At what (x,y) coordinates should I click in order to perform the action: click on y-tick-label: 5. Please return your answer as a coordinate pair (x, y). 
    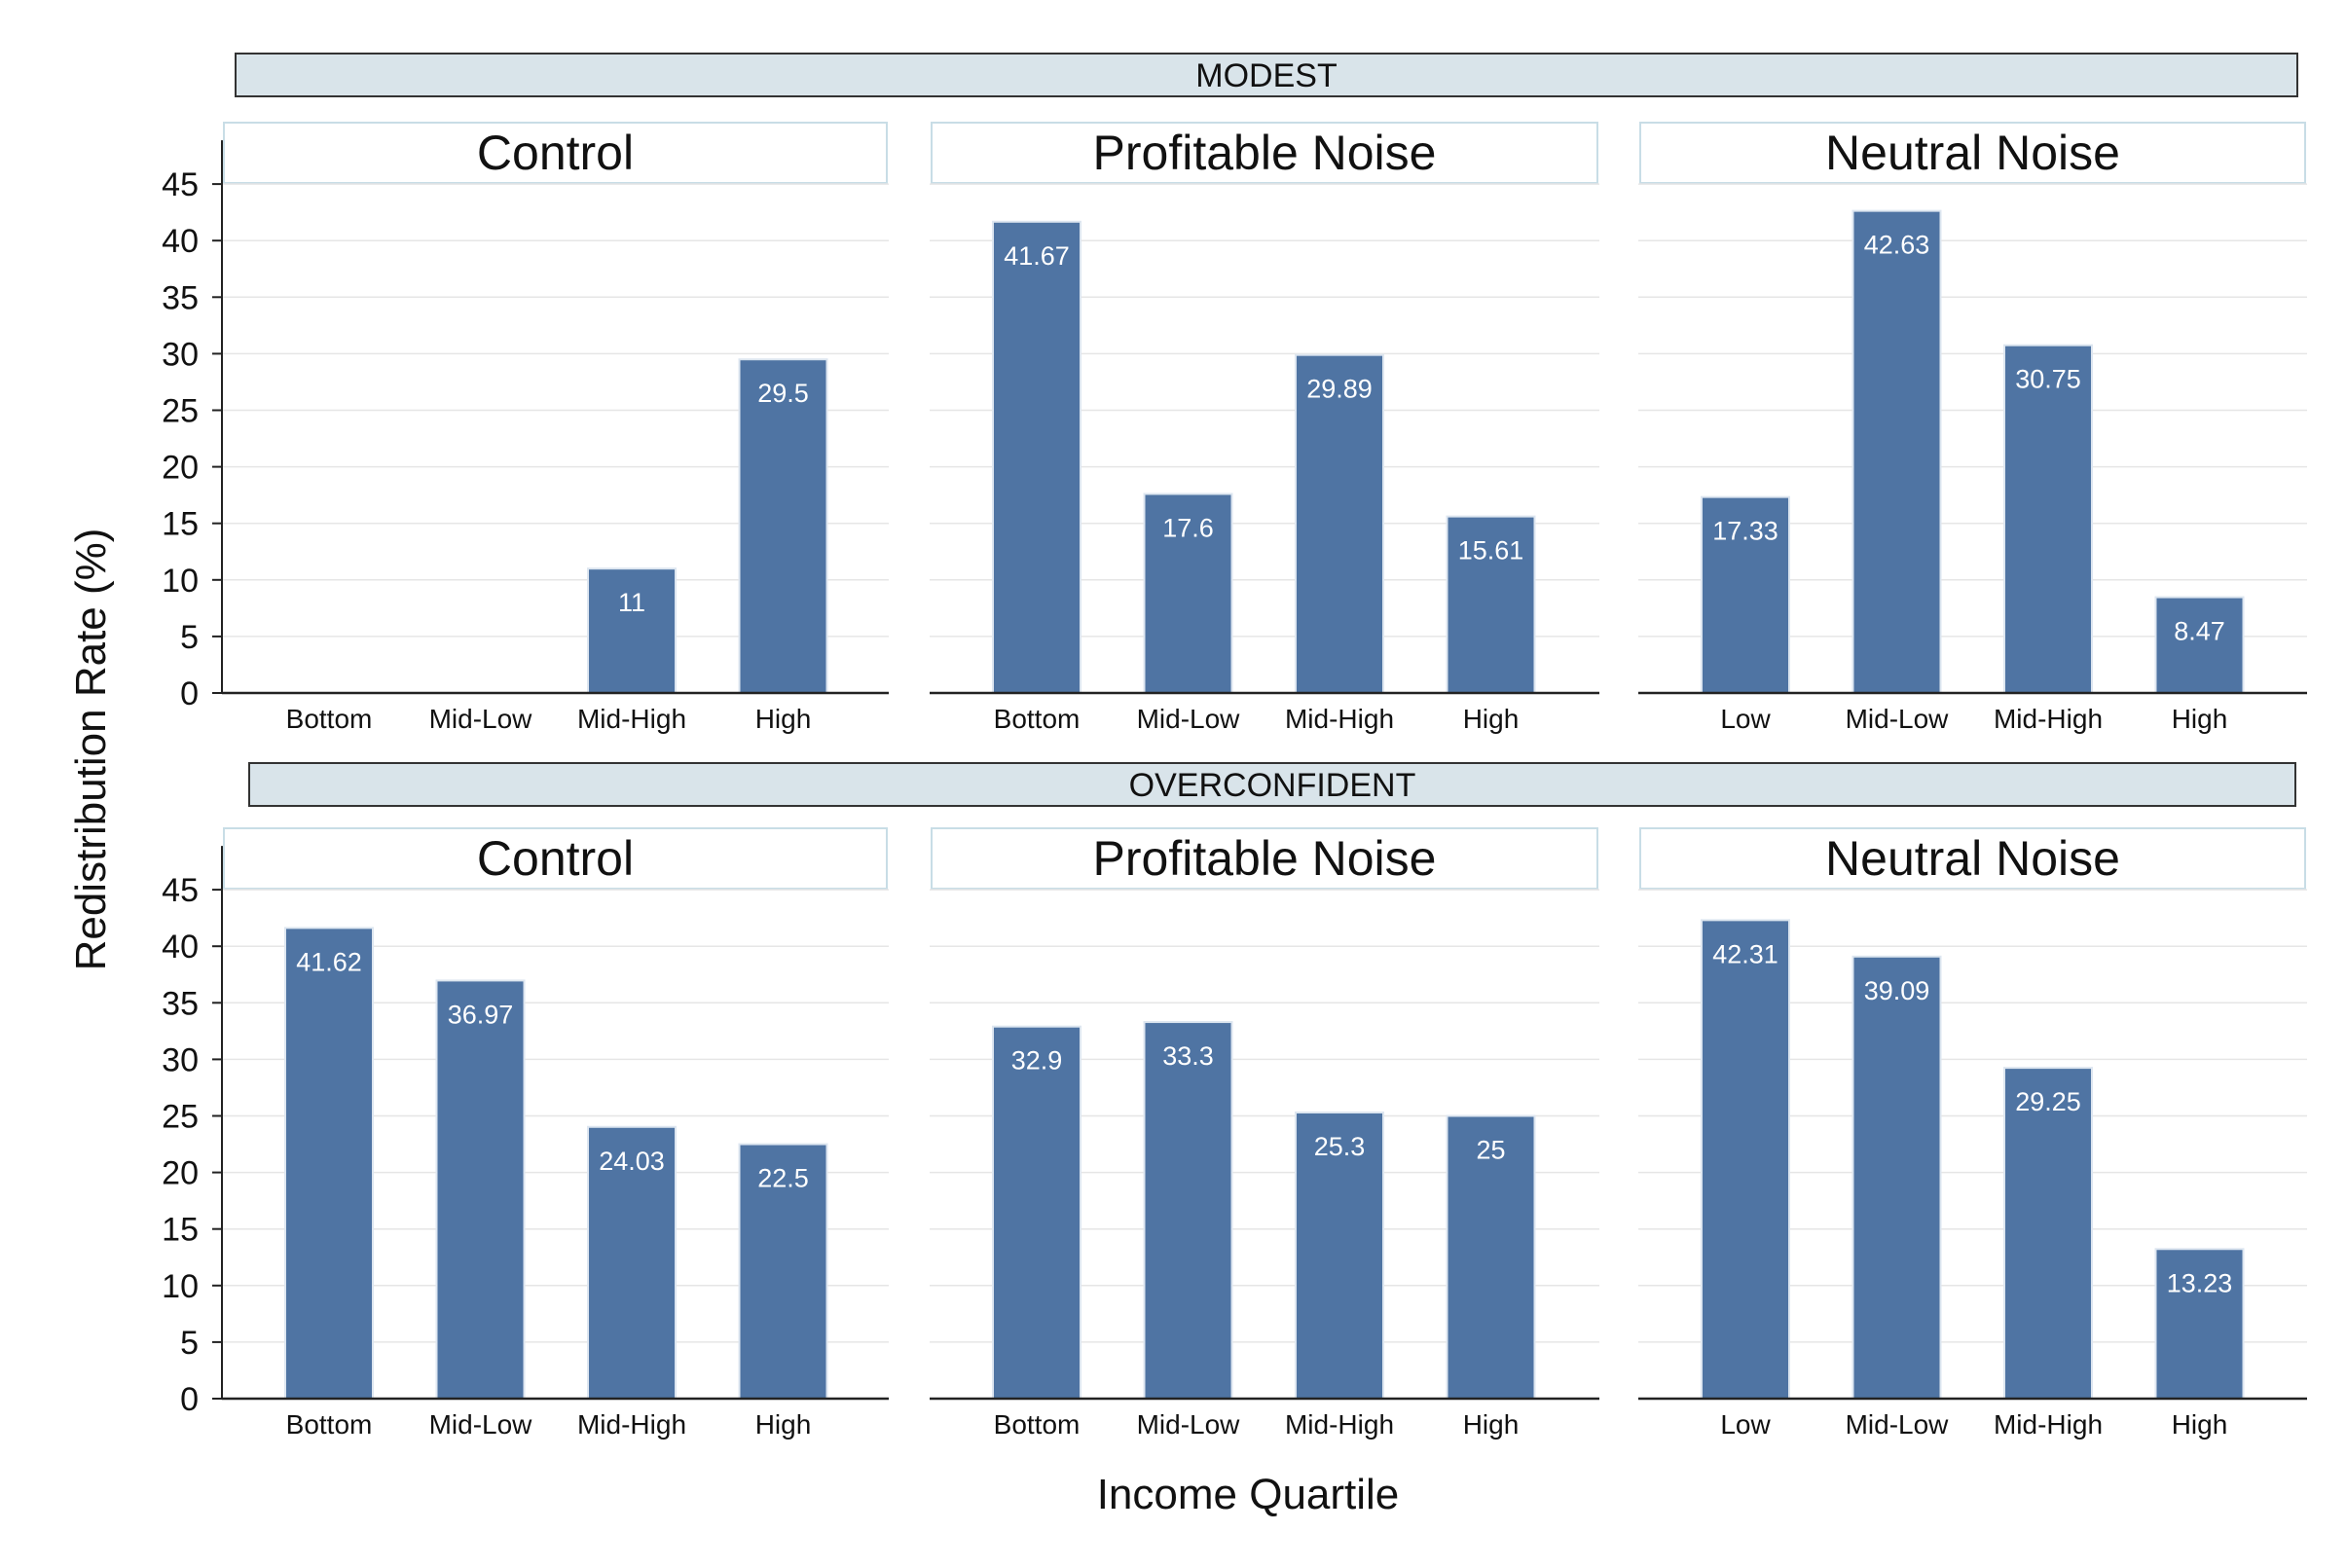
    Looking at the image, I should click on (189, 637).